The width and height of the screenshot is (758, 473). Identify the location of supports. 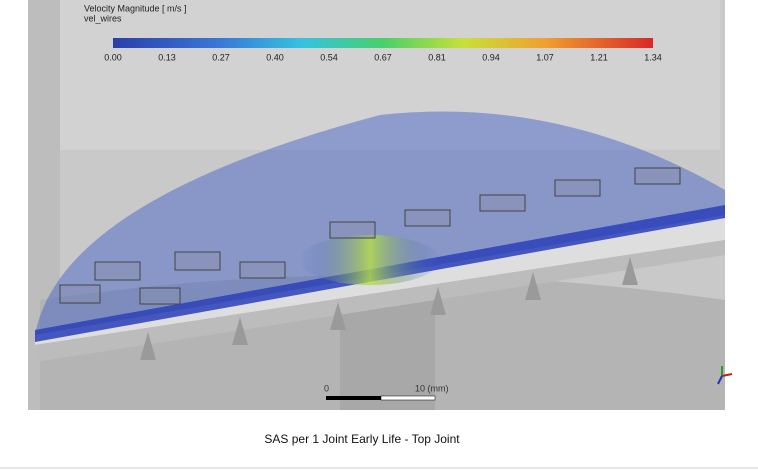
(389, 308).